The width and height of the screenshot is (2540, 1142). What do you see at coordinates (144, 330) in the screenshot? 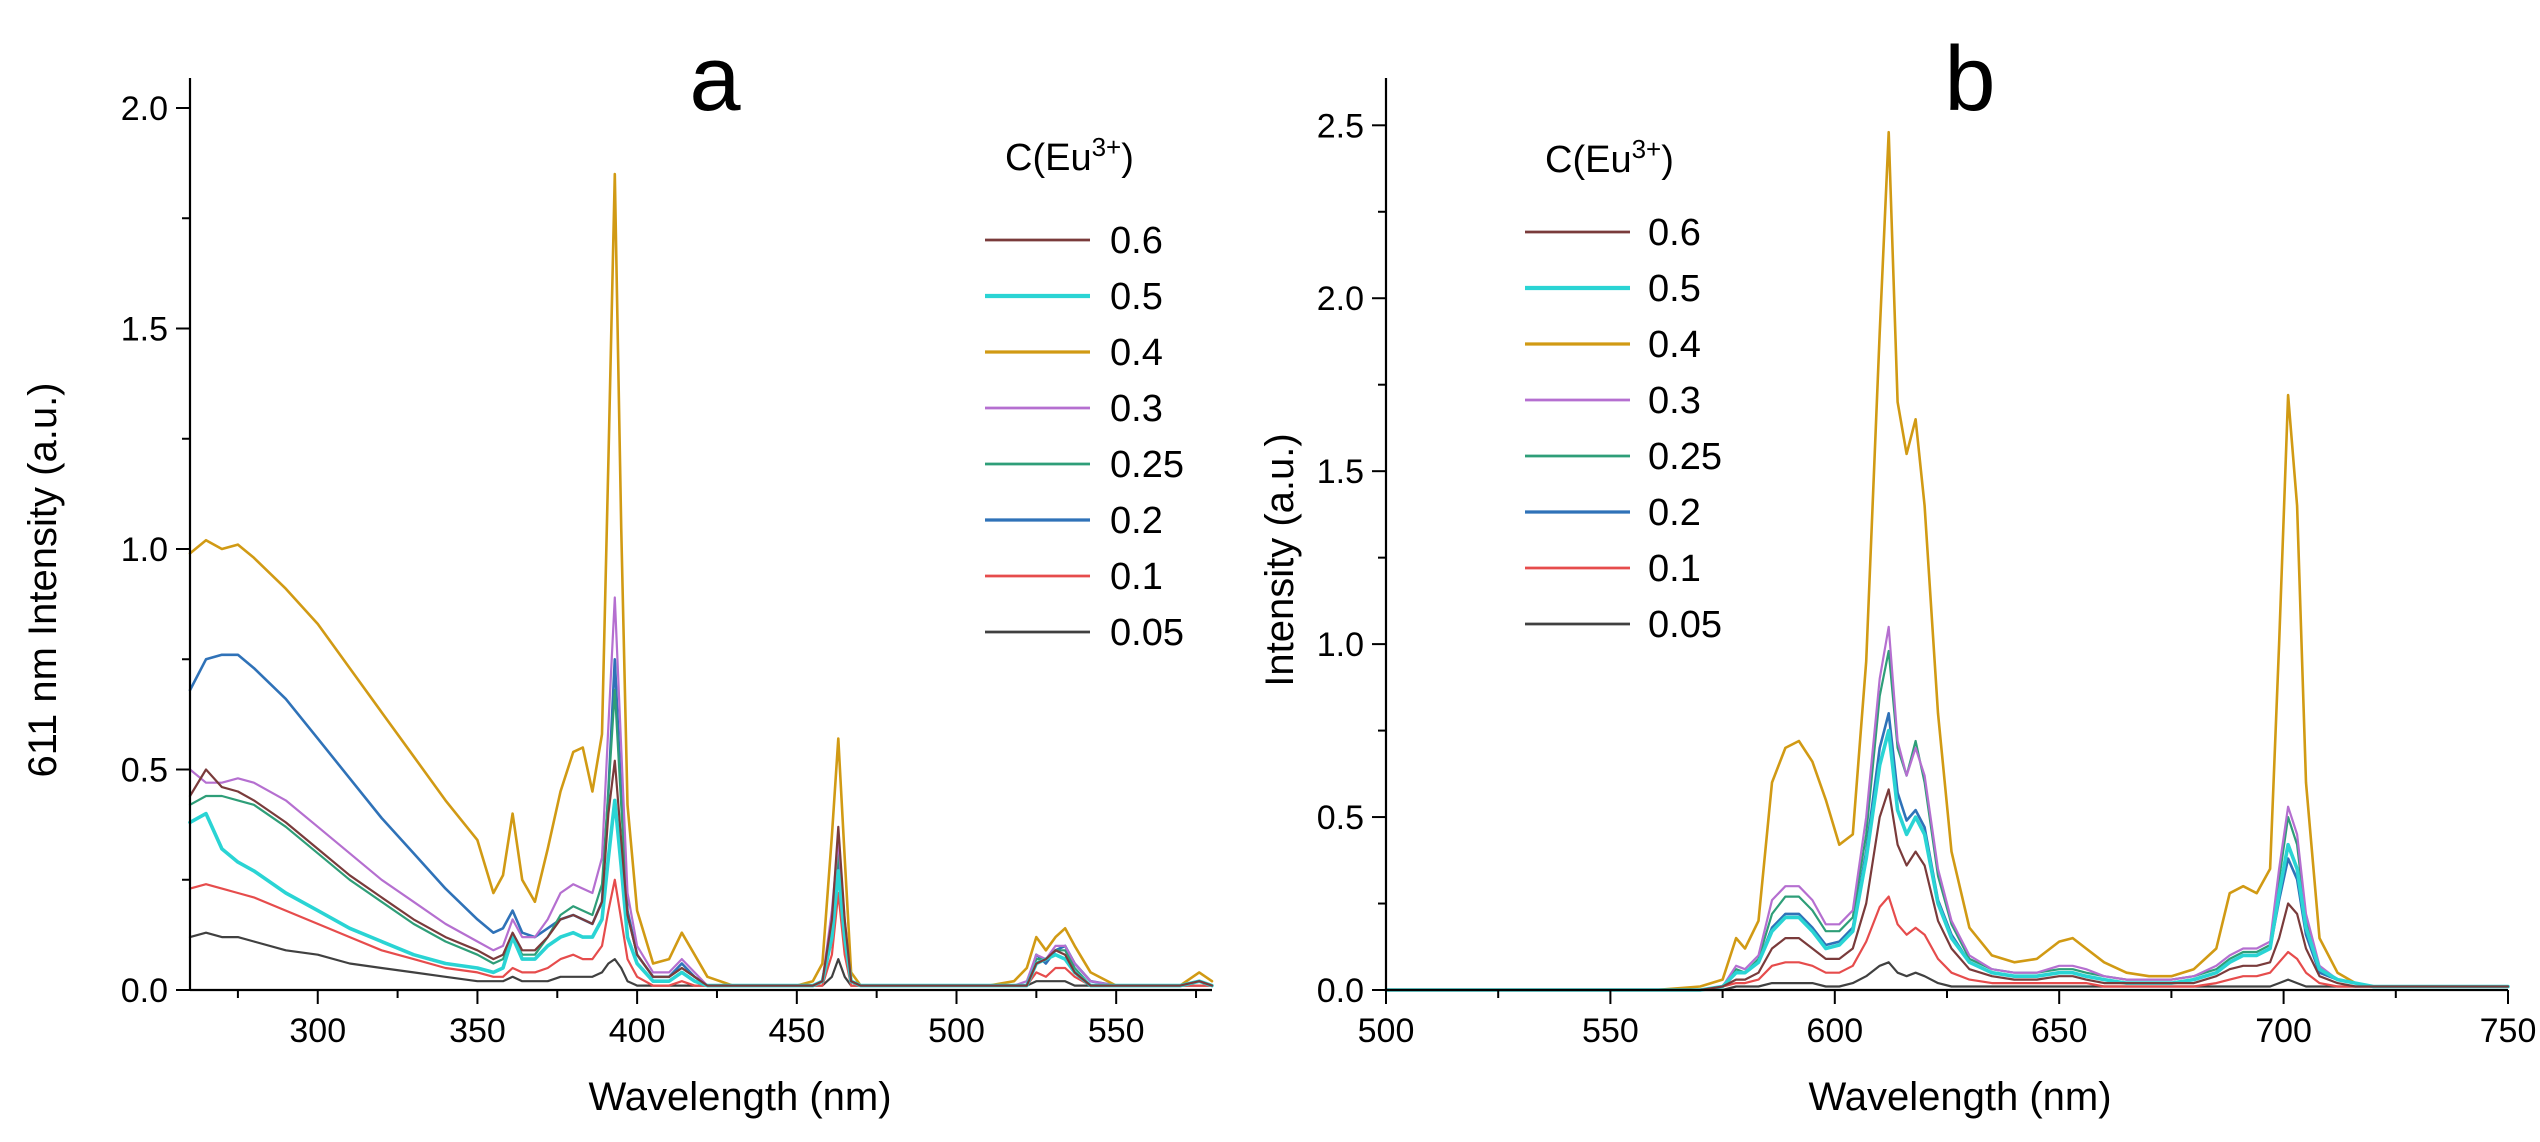
I see `panel-a-y-tick-label: 1.5` at bounding box center [144, 330].